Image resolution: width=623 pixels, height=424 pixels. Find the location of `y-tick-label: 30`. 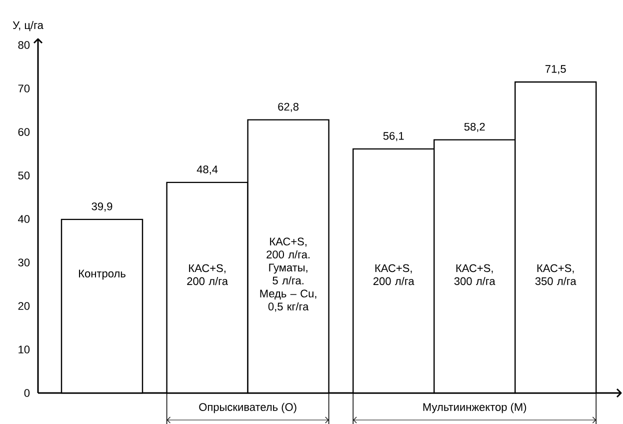

y-tick-label: 30 is located at coordinates (24, 262).